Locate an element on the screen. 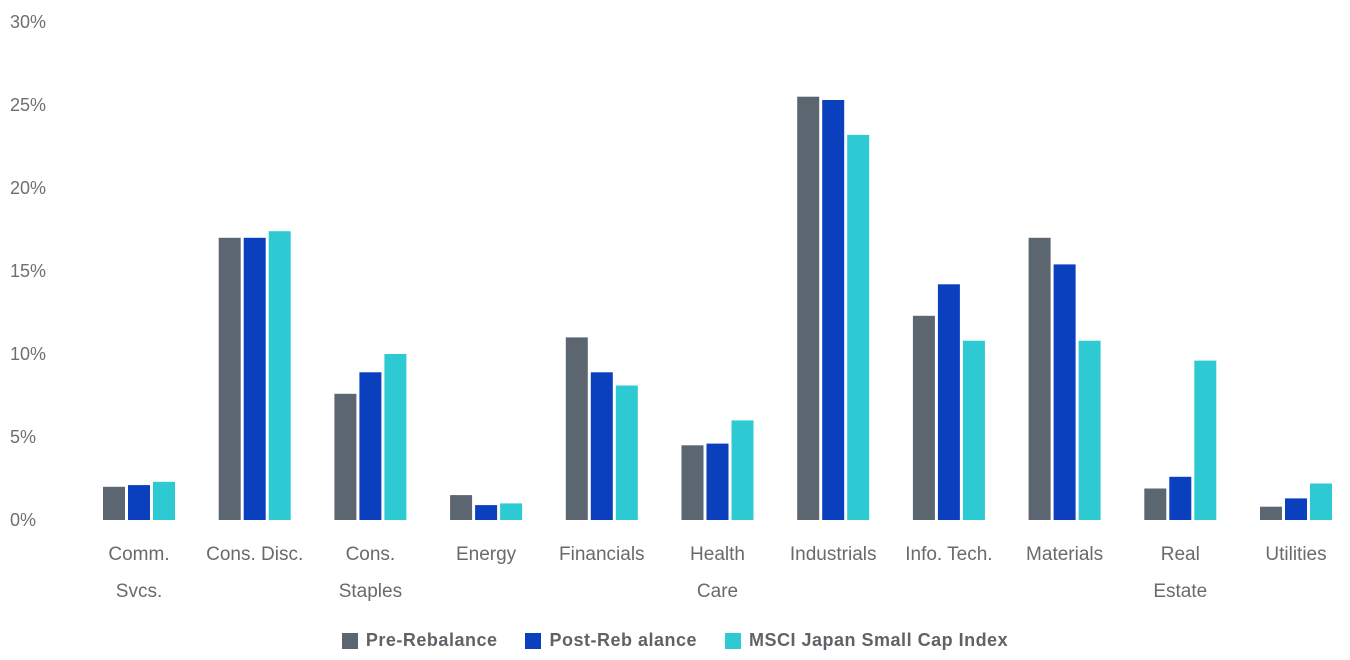  y-axis: 0% 5% 10% 15% 20% 25% 30% is located at coordinates (28, 271).